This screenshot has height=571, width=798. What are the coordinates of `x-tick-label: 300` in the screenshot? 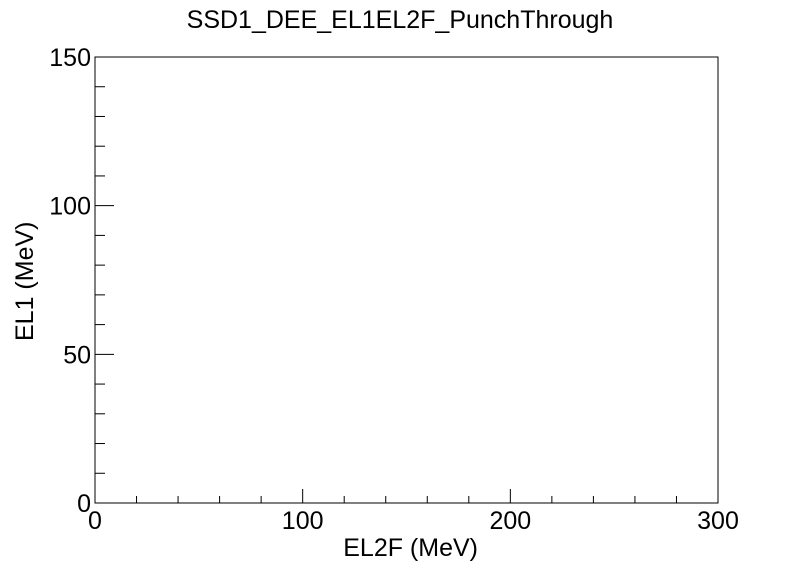 It's located at (718, 521).